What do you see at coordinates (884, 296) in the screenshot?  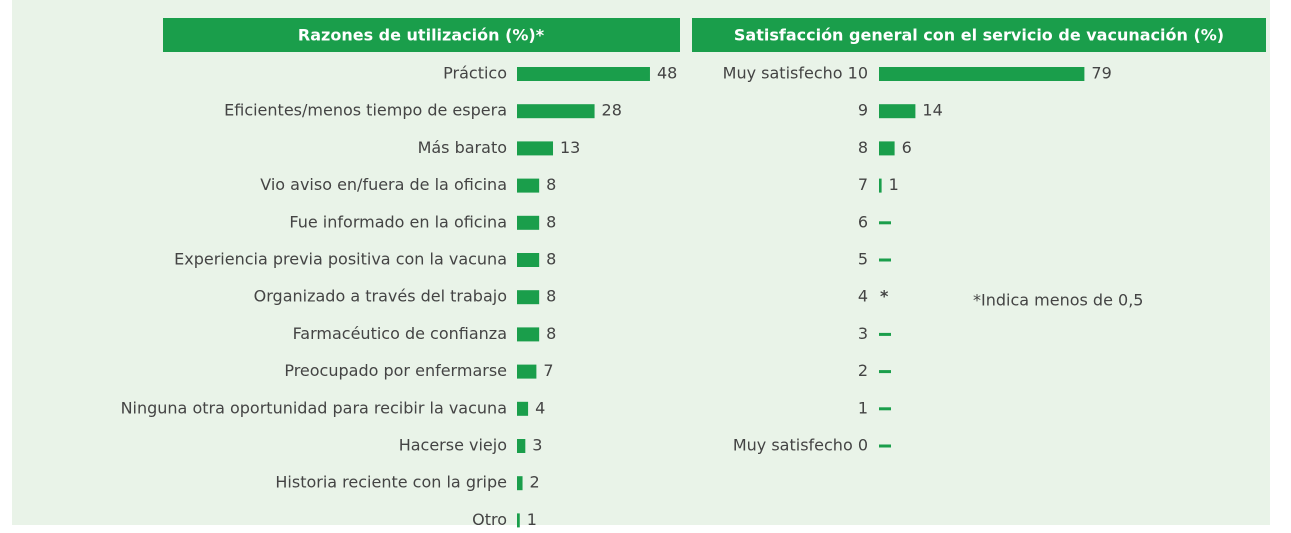 I see `value-label: *` at bounding box center [884, 296].